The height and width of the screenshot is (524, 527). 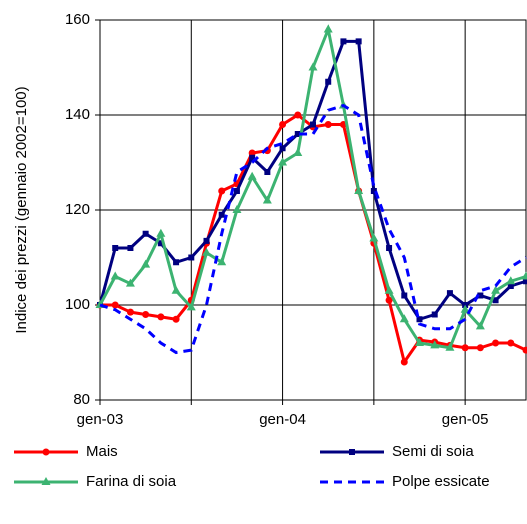 I want to click on x-tick-label: gen-05, so click(x=465, y=419).